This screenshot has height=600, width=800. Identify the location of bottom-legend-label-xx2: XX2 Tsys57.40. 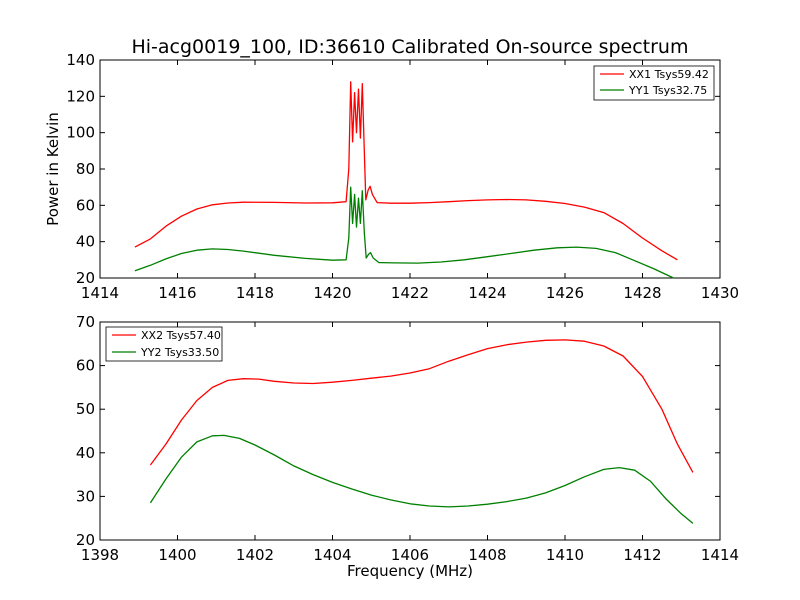
(181, 335).